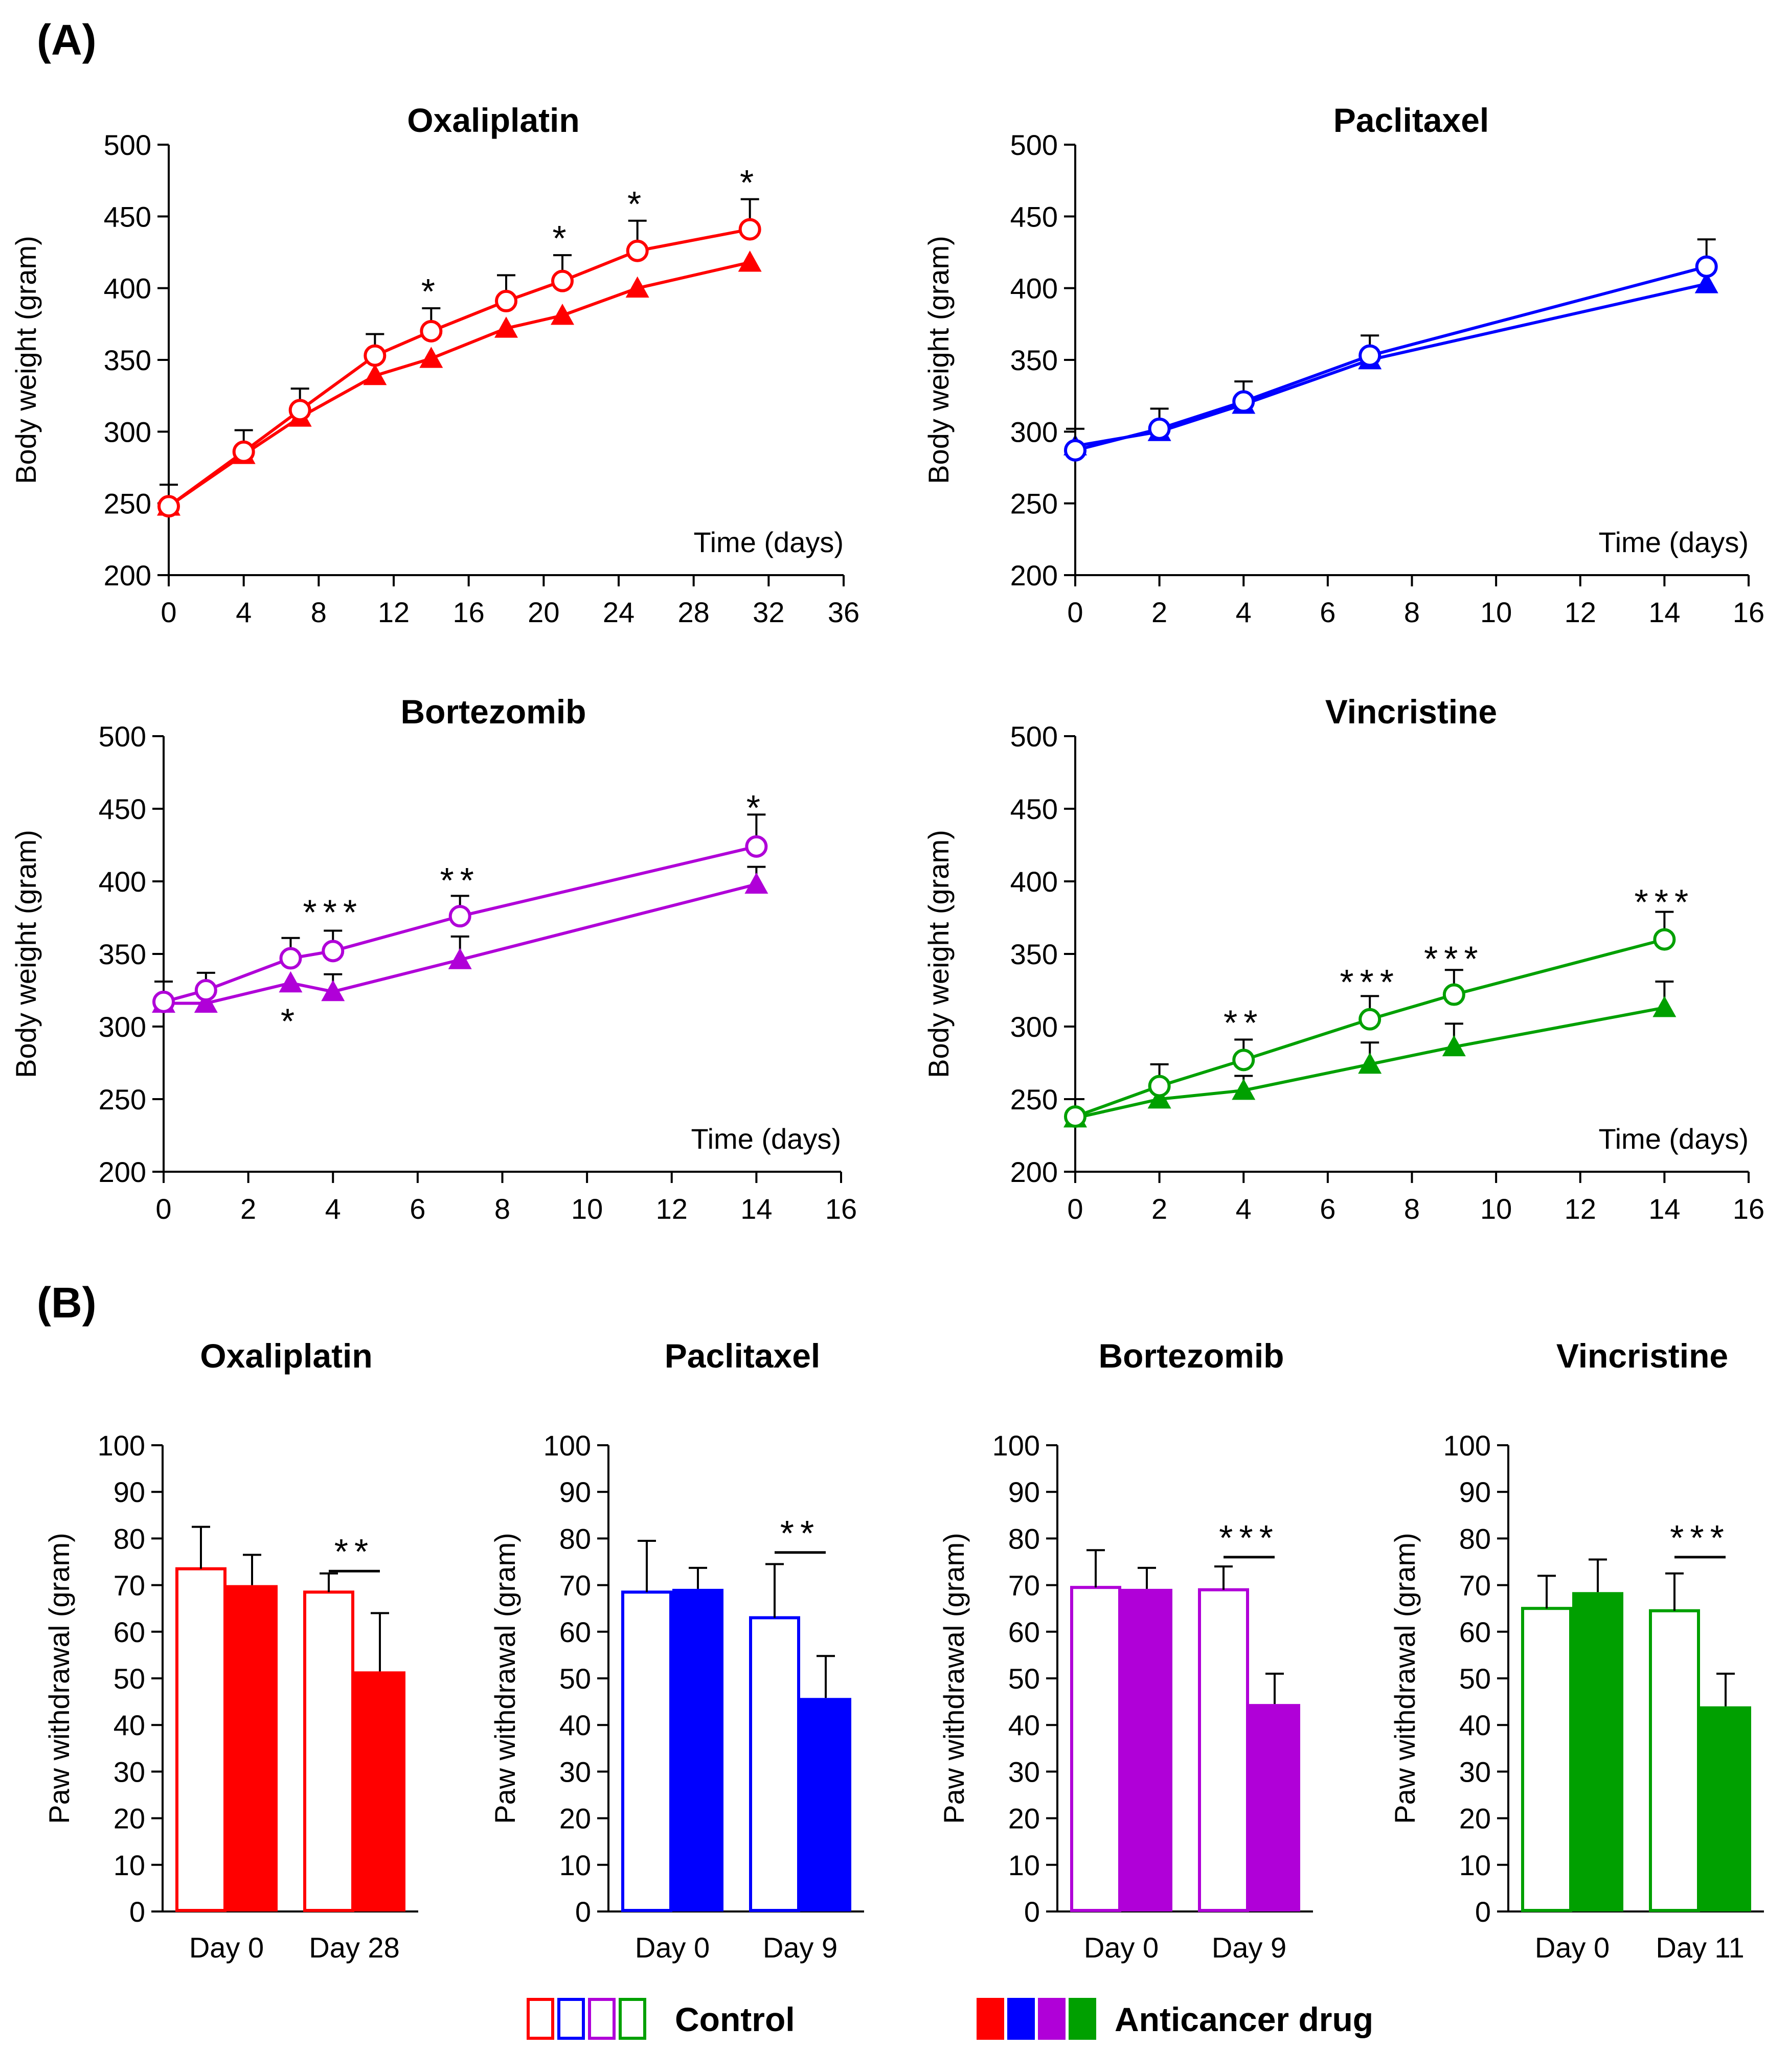 Image resolution: width=1789 pixels, height=2072 pixels. I want to click on y-tick-label: 300, so click(127, 432).